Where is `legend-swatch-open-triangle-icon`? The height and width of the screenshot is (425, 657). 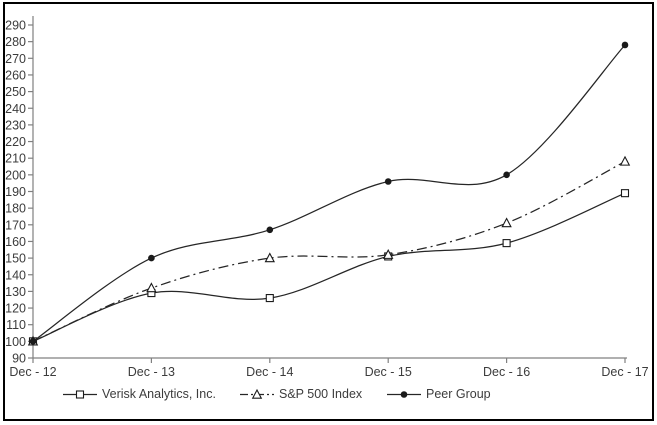
legend-swatch-open-triangle-icon is located at coordinates (257, 393).